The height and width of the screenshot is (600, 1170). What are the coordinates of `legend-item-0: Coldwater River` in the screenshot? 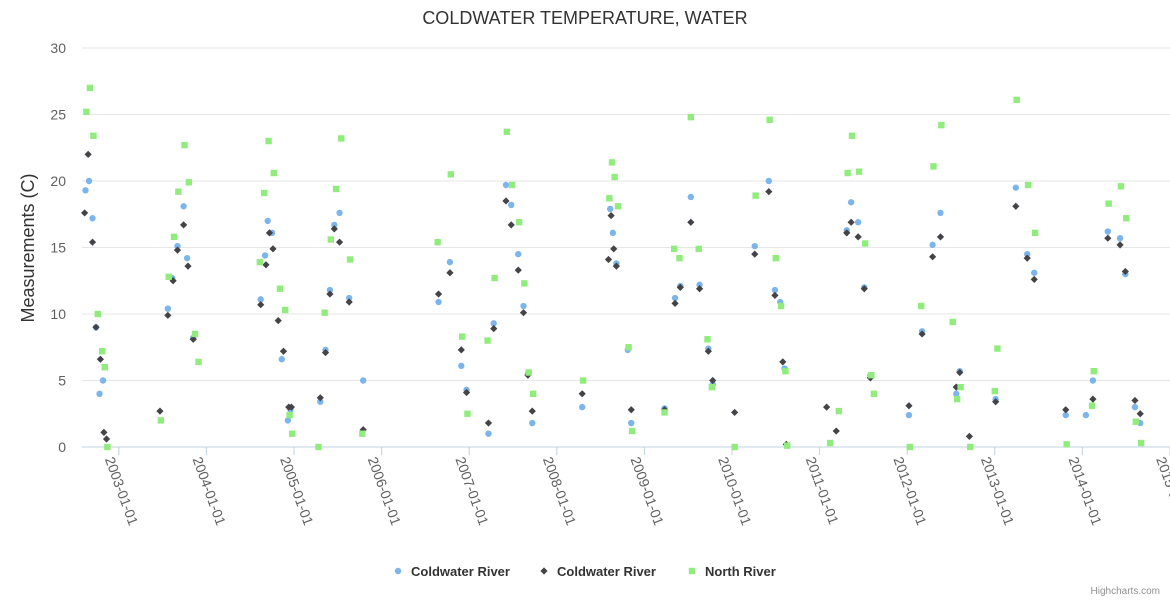 It's located at (452, 571).